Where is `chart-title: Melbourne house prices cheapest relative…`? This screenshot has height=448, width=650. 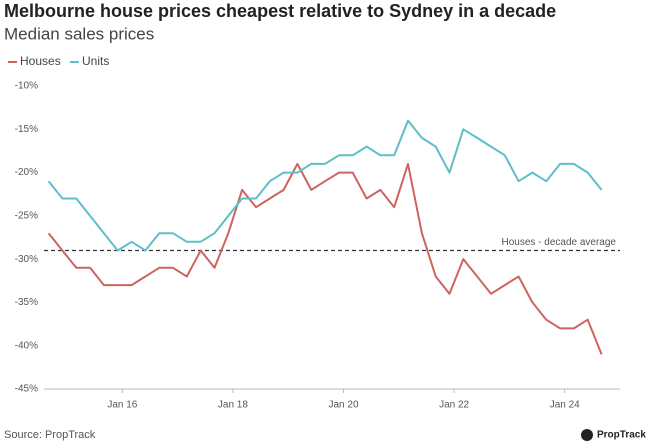
chart-title: Melbourne house prices cheapest relative… is located at coordinates (280, 11).